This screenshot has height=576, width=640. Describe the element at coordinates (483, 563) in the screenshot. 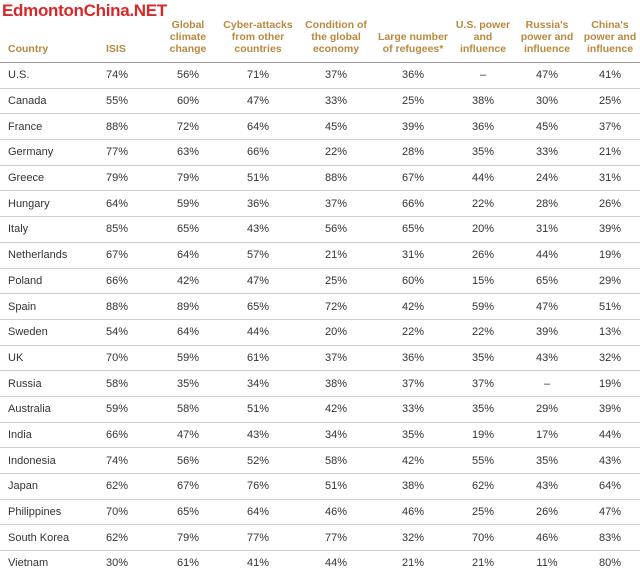

I see `value-cell: 21%` at that location.